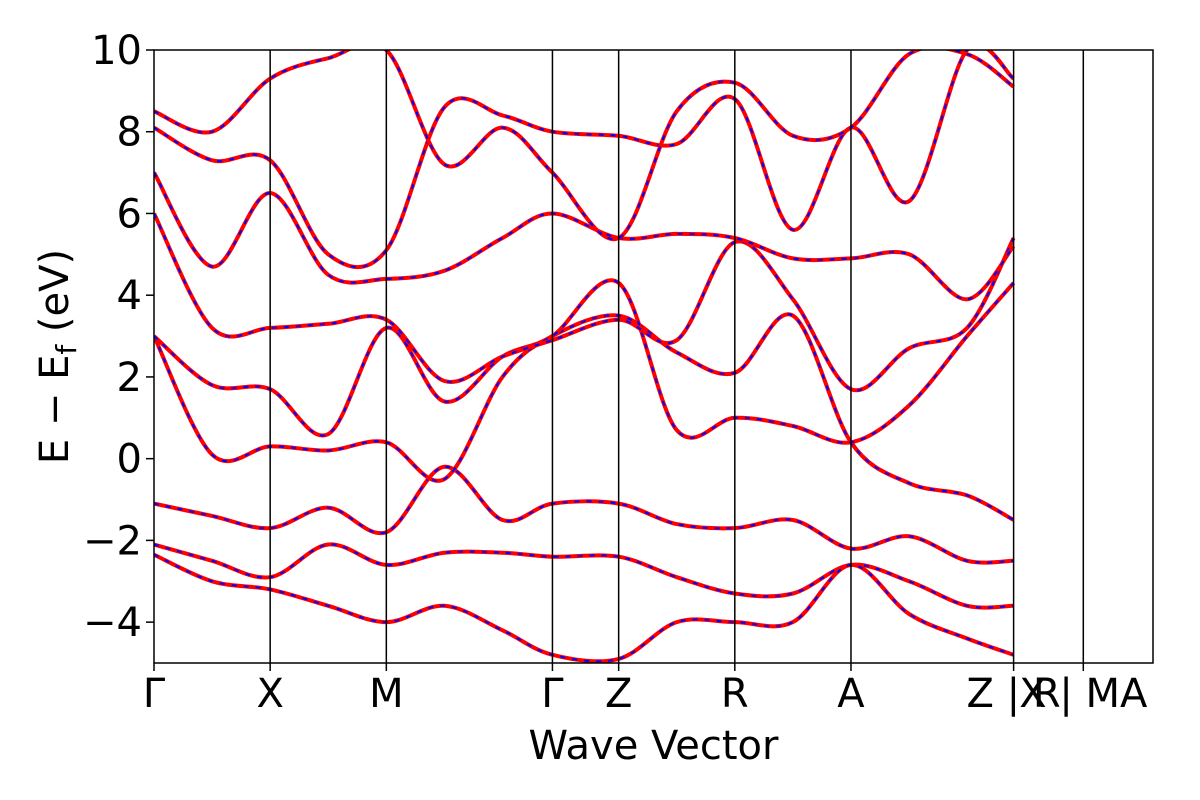  What do you see at coordinates (55, 297) in the screenshot?
I see `y-axis-label-unit: (eV)` at bounding box center [55, 297].